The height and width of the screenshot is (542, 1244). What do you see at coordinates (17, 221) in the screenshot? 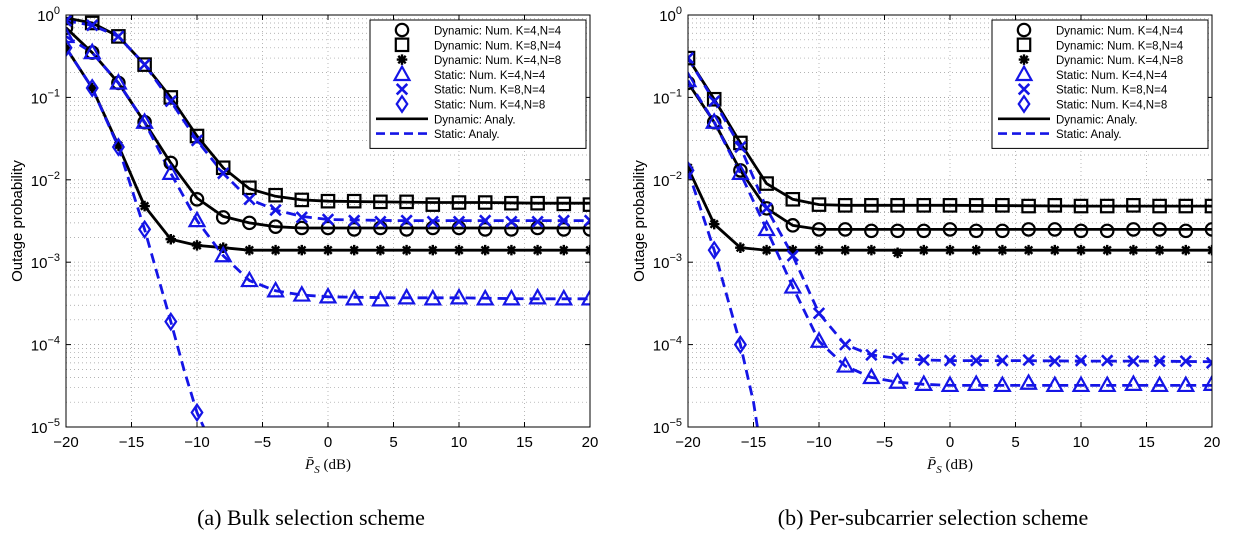
I see `y-axis-label: Outage probability` at bounding box center [17, 221].